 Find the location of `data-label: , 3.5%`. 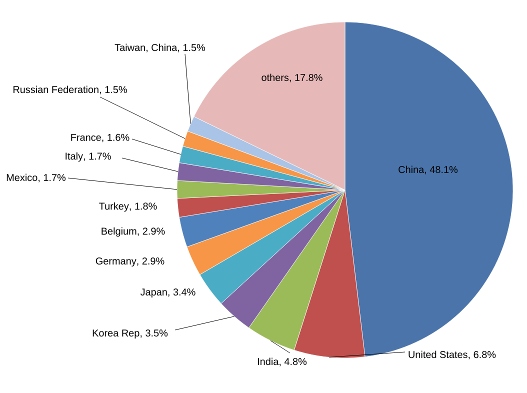

data-label: , 3.5% is located at coordinates (154, 333).